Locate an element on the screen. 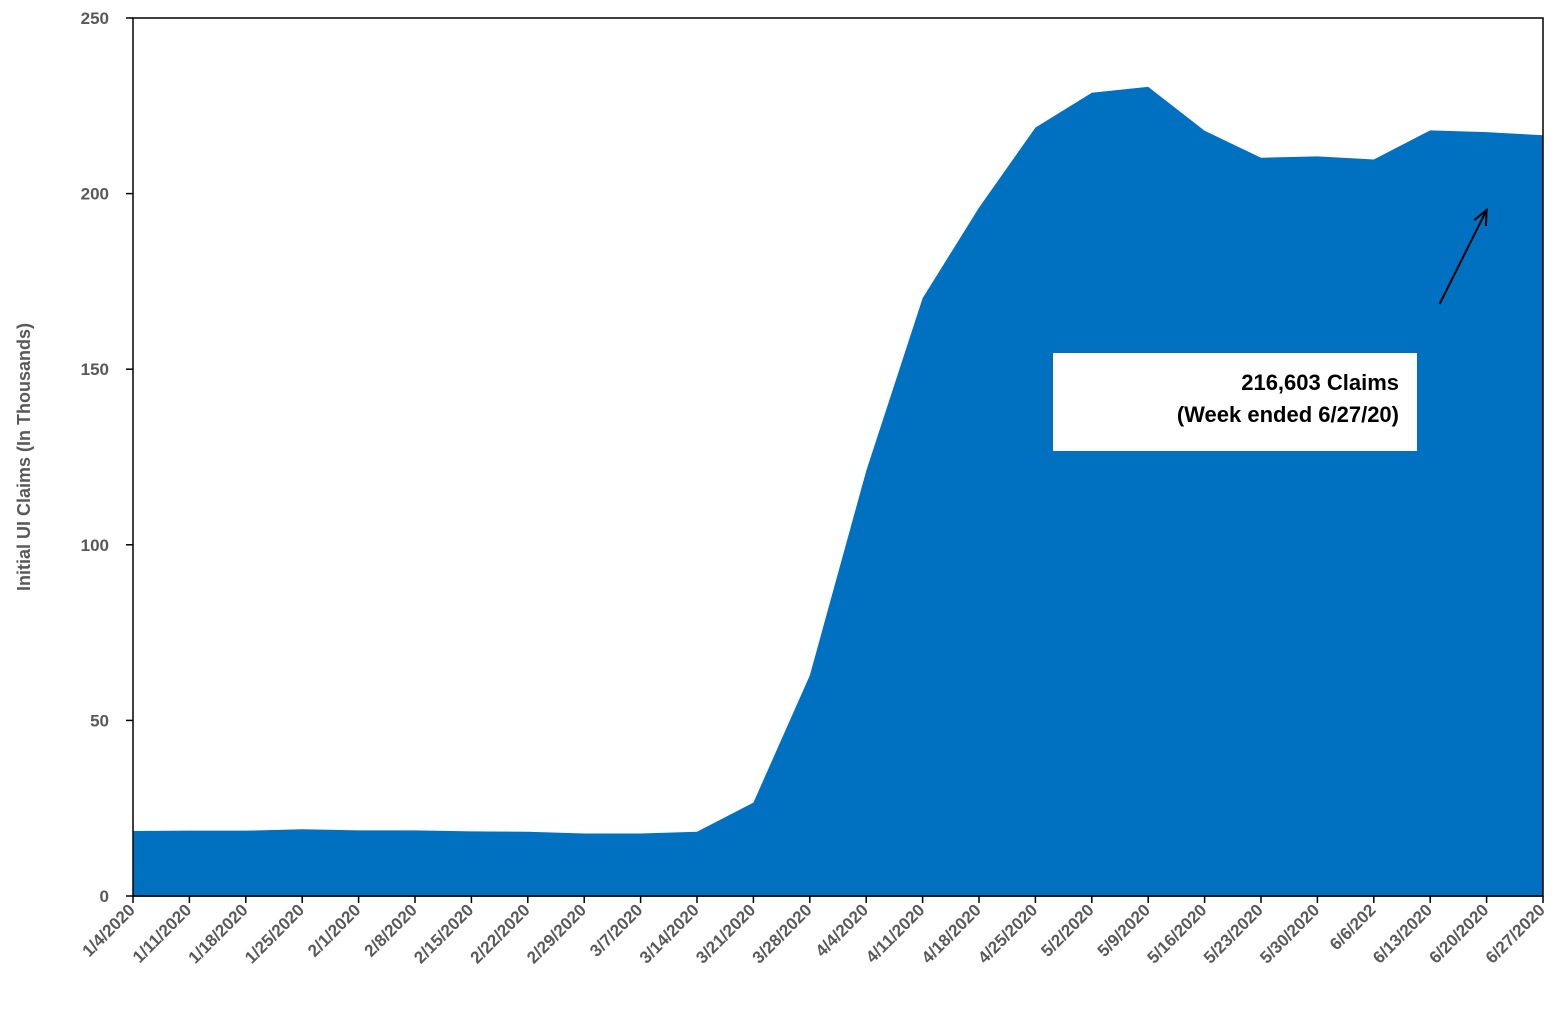 This screenshot has width=1555, height=1018. x-tick-label: 6/27/2020 is located at coordinates (1515, 933).